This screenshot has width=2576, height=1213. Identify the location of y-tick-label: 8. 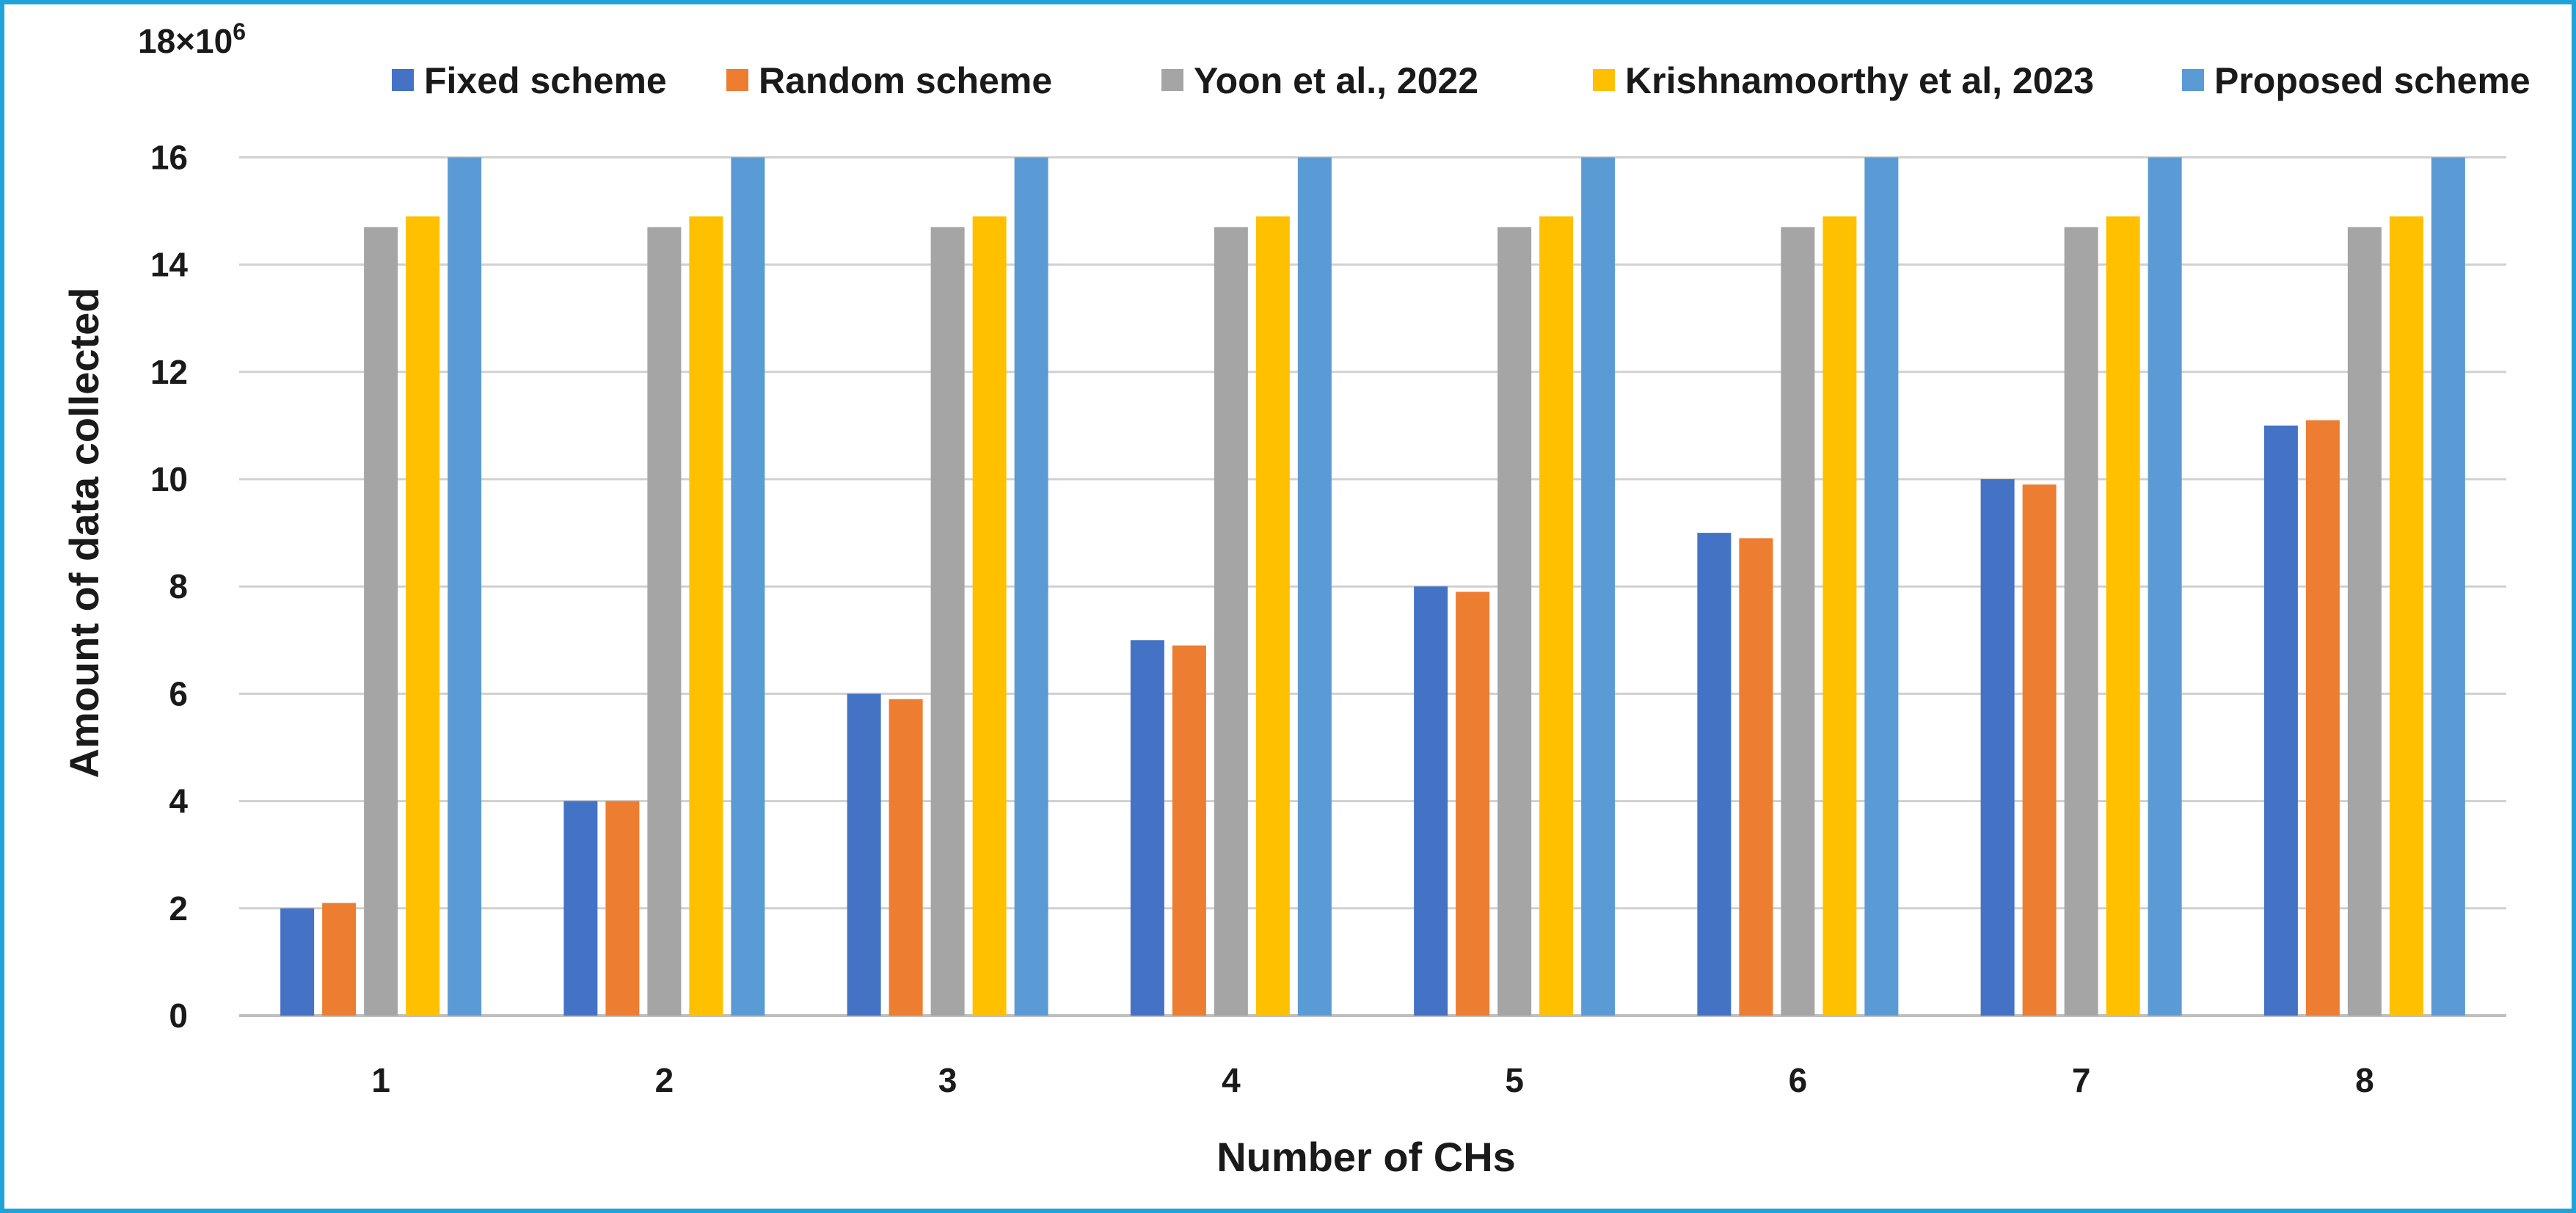
(179, 586).